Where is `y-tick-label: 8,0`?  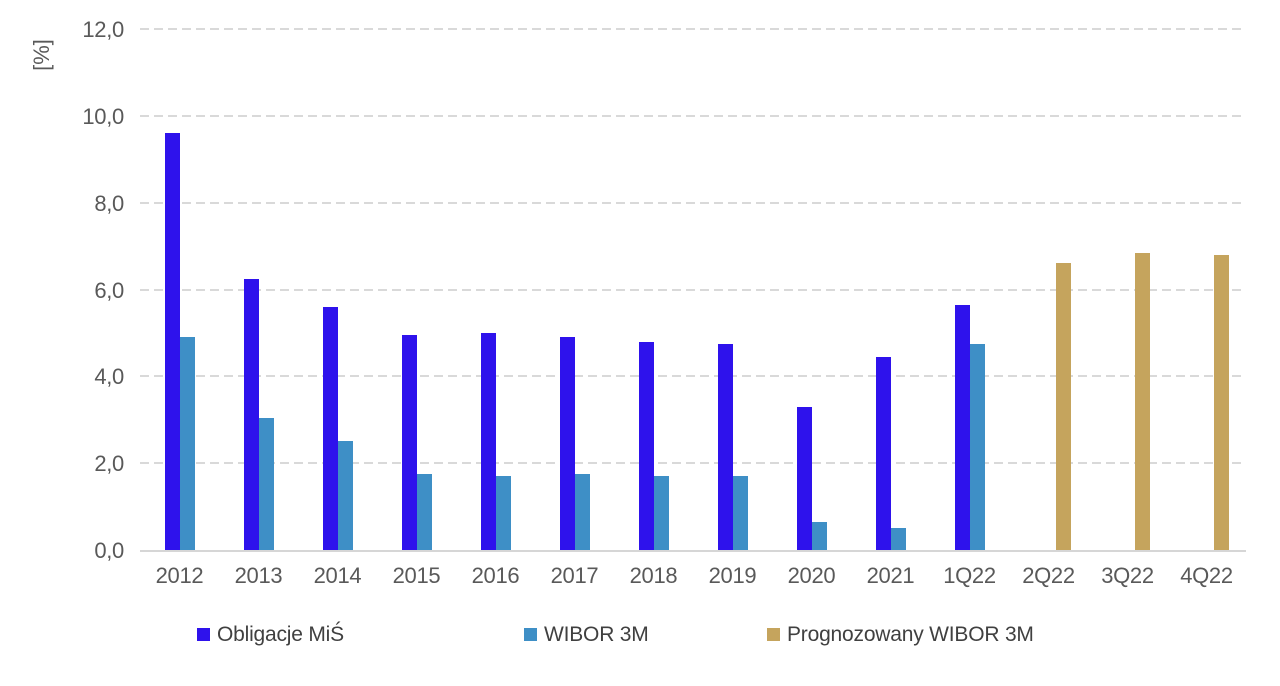 y-tick-label: 8,0 is located at coordinates (109, 203).